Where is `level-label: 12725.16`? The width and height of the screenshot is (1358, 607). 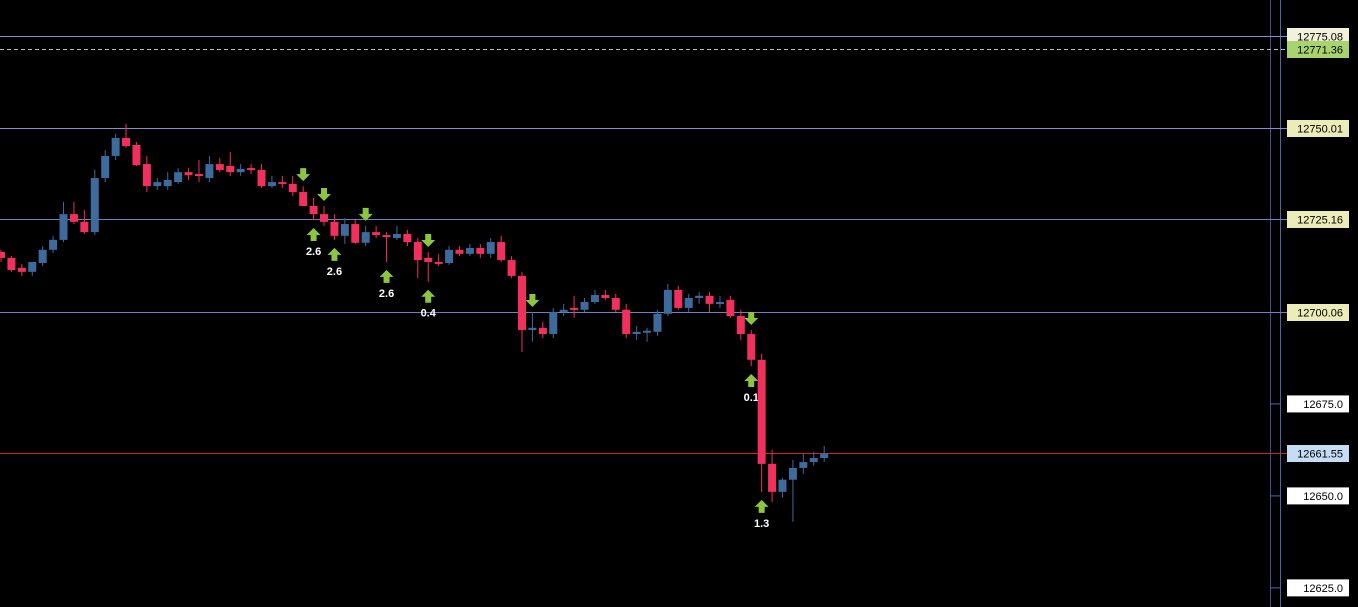 level-label: 12725.16 is located at coordinates (1320, 220).